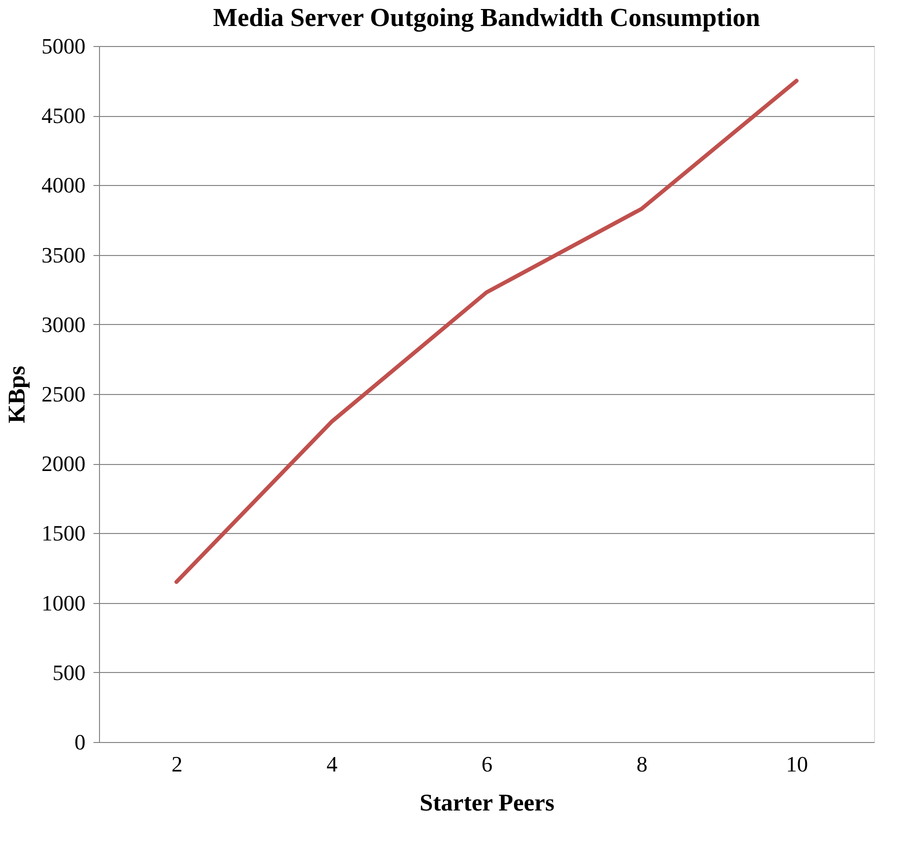  What do you see at coordinates (64, 115) in the screenshot?
I see `y-tick-label: 4500` at bounding box center [64, 115].